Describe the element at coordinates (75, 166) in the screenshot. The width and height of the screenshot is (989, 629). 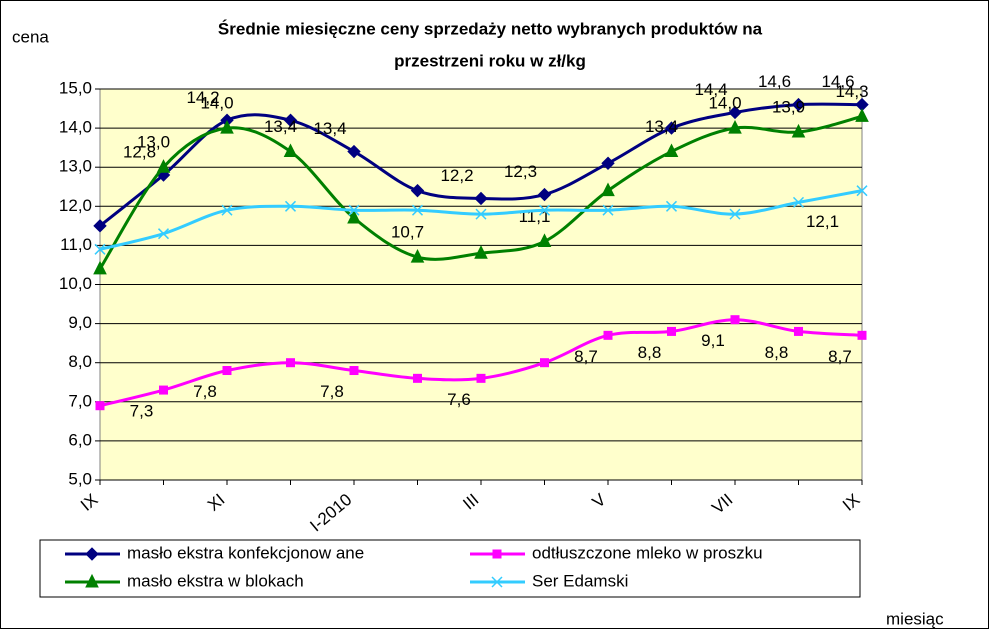
I see `y-tick-label: 13,0` at that location.